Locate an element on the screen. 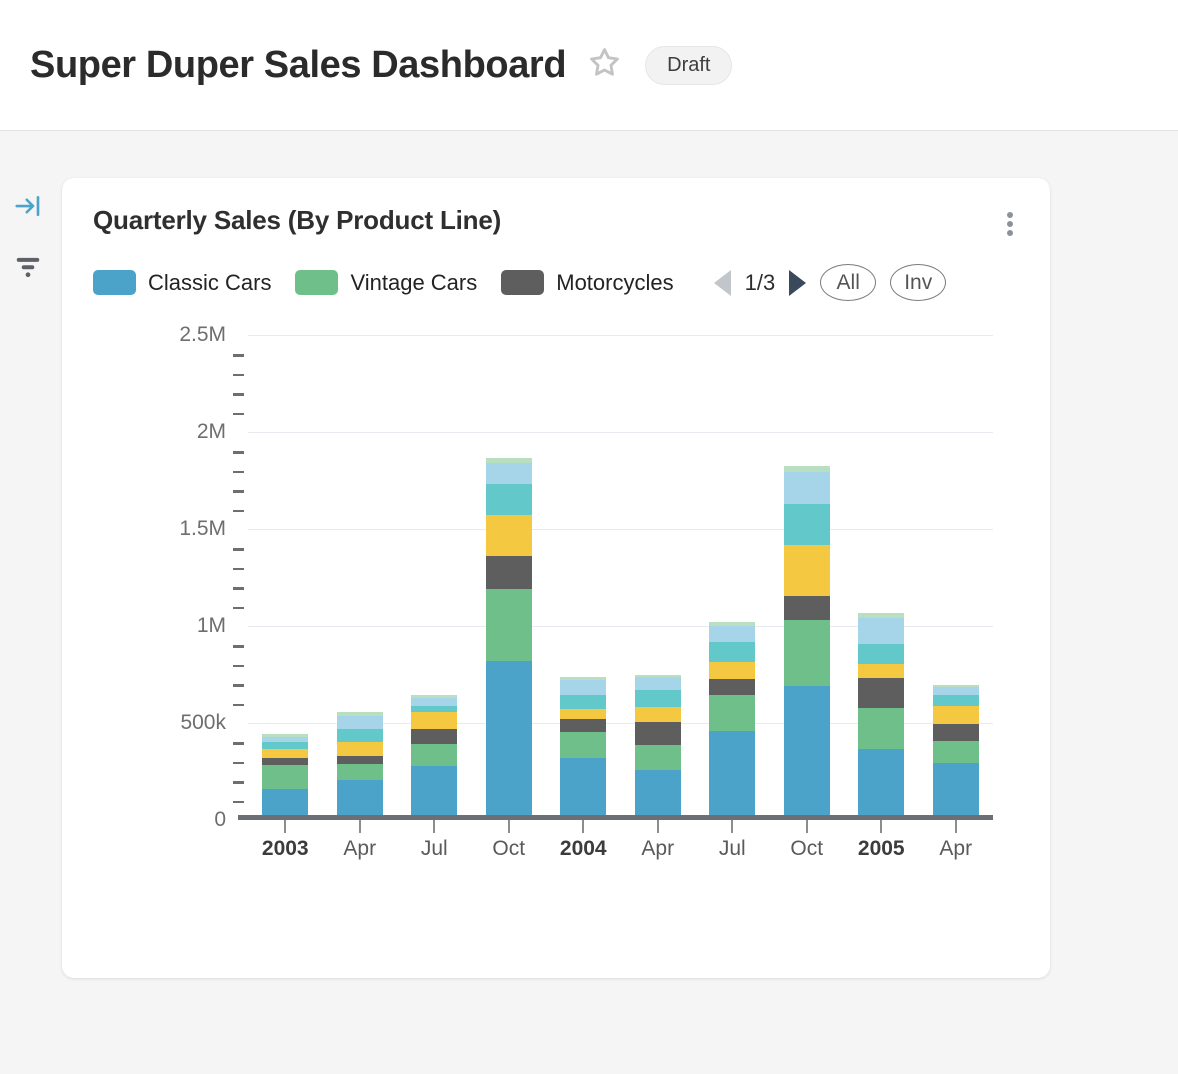 This screenshot has height=1074, width=1178. filter-funnel-icon is located at coordinates (28, 266).